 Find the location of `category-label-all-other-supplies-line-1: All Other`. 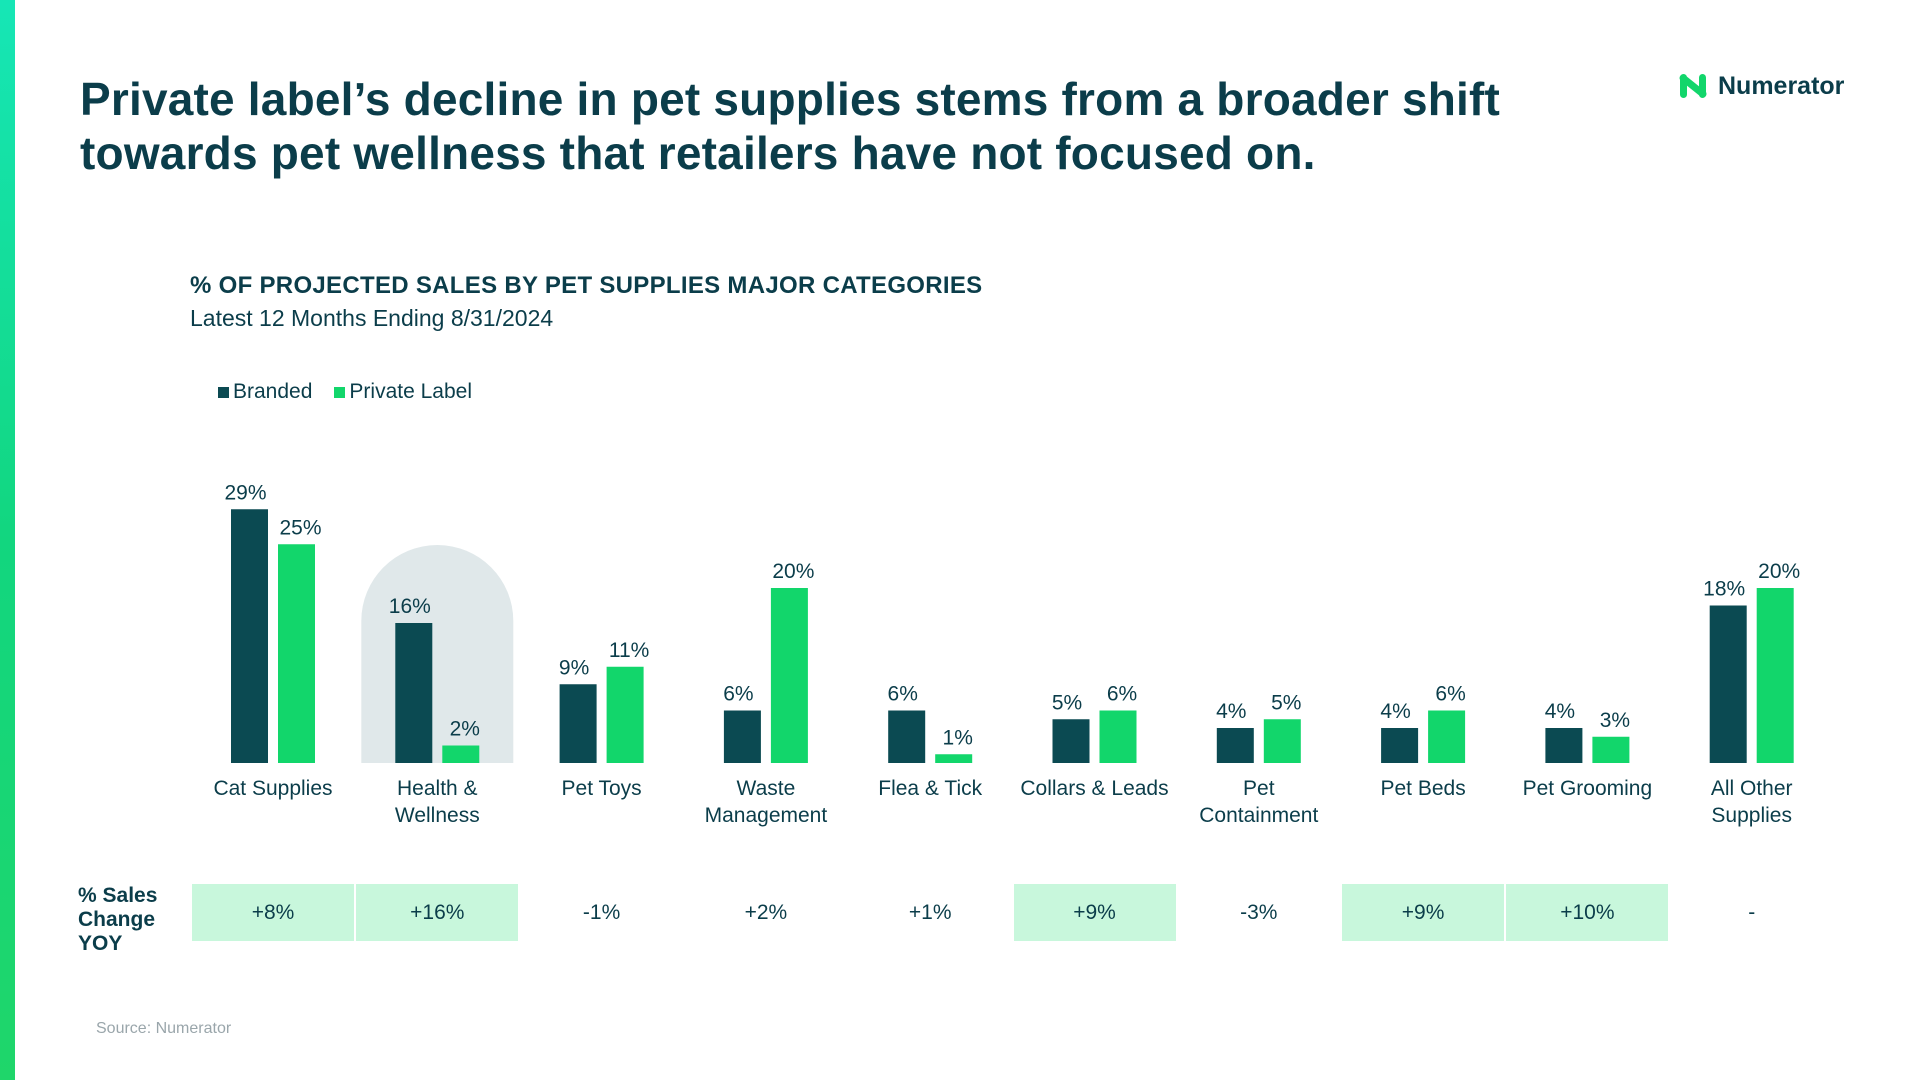

category-label-all-other-supplies-line-1: All Other is located at coordinates (1752, 788).